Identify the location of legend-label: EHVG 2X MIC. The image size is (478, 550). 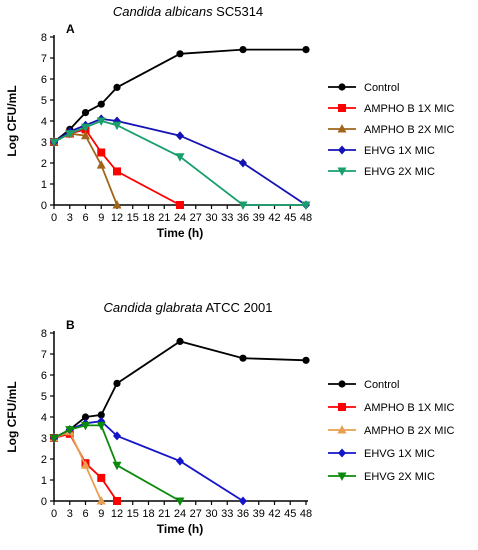
(399, 172).